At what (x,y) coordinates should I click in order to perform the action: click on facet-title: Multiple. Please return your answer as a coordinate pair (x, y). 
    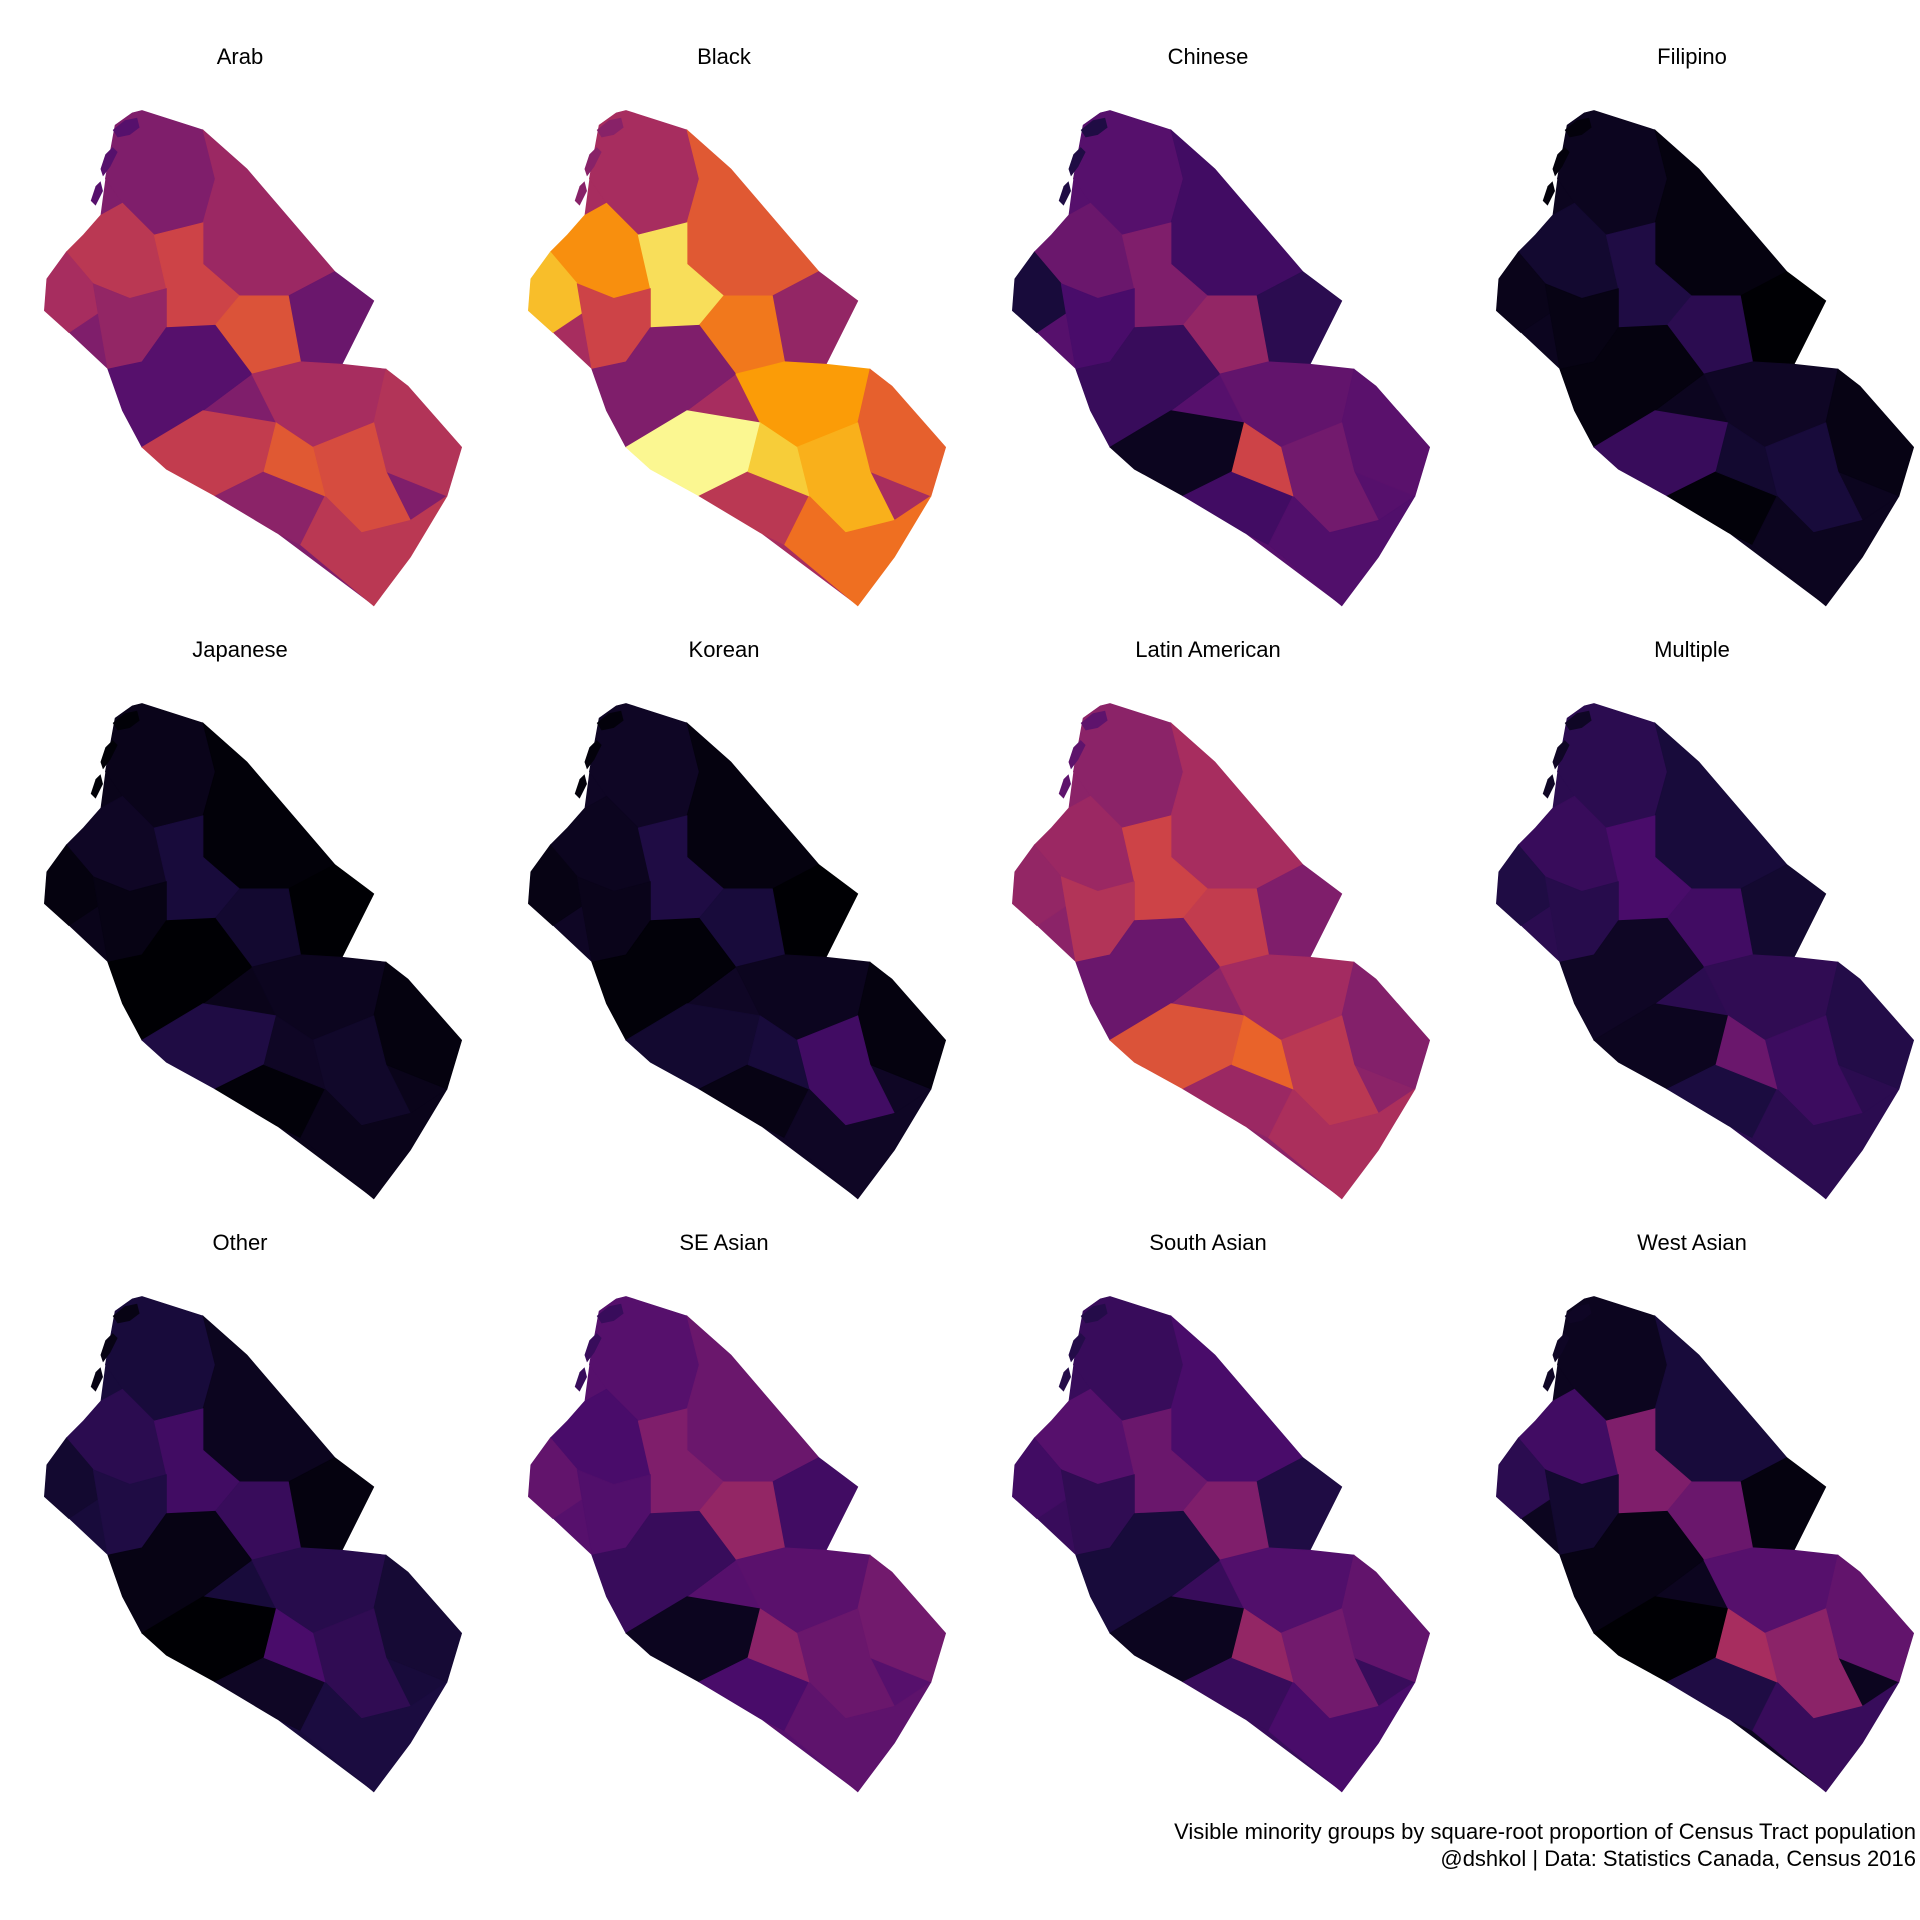
    Looking at the image, I should click on (1692, 649).